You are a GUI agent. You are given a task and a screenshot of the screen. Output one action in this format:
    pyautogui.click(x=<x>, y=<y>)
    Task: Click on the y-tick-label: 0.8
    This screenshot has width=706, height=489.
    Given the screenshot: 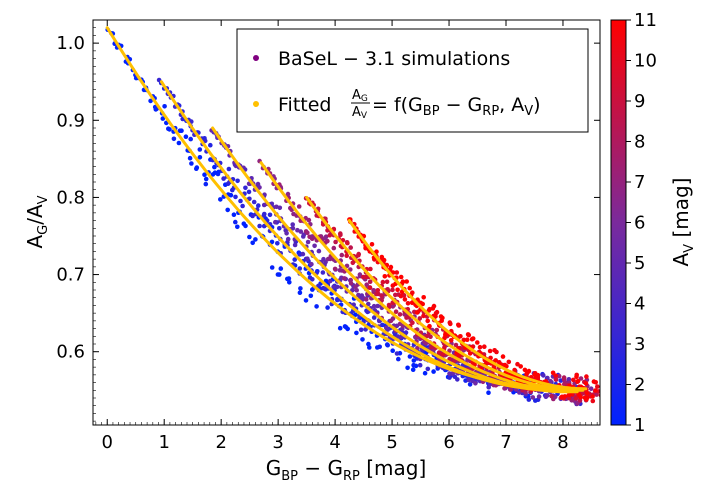 What is the action you would take?
    pyautogui.click(x=70, y=197)
    